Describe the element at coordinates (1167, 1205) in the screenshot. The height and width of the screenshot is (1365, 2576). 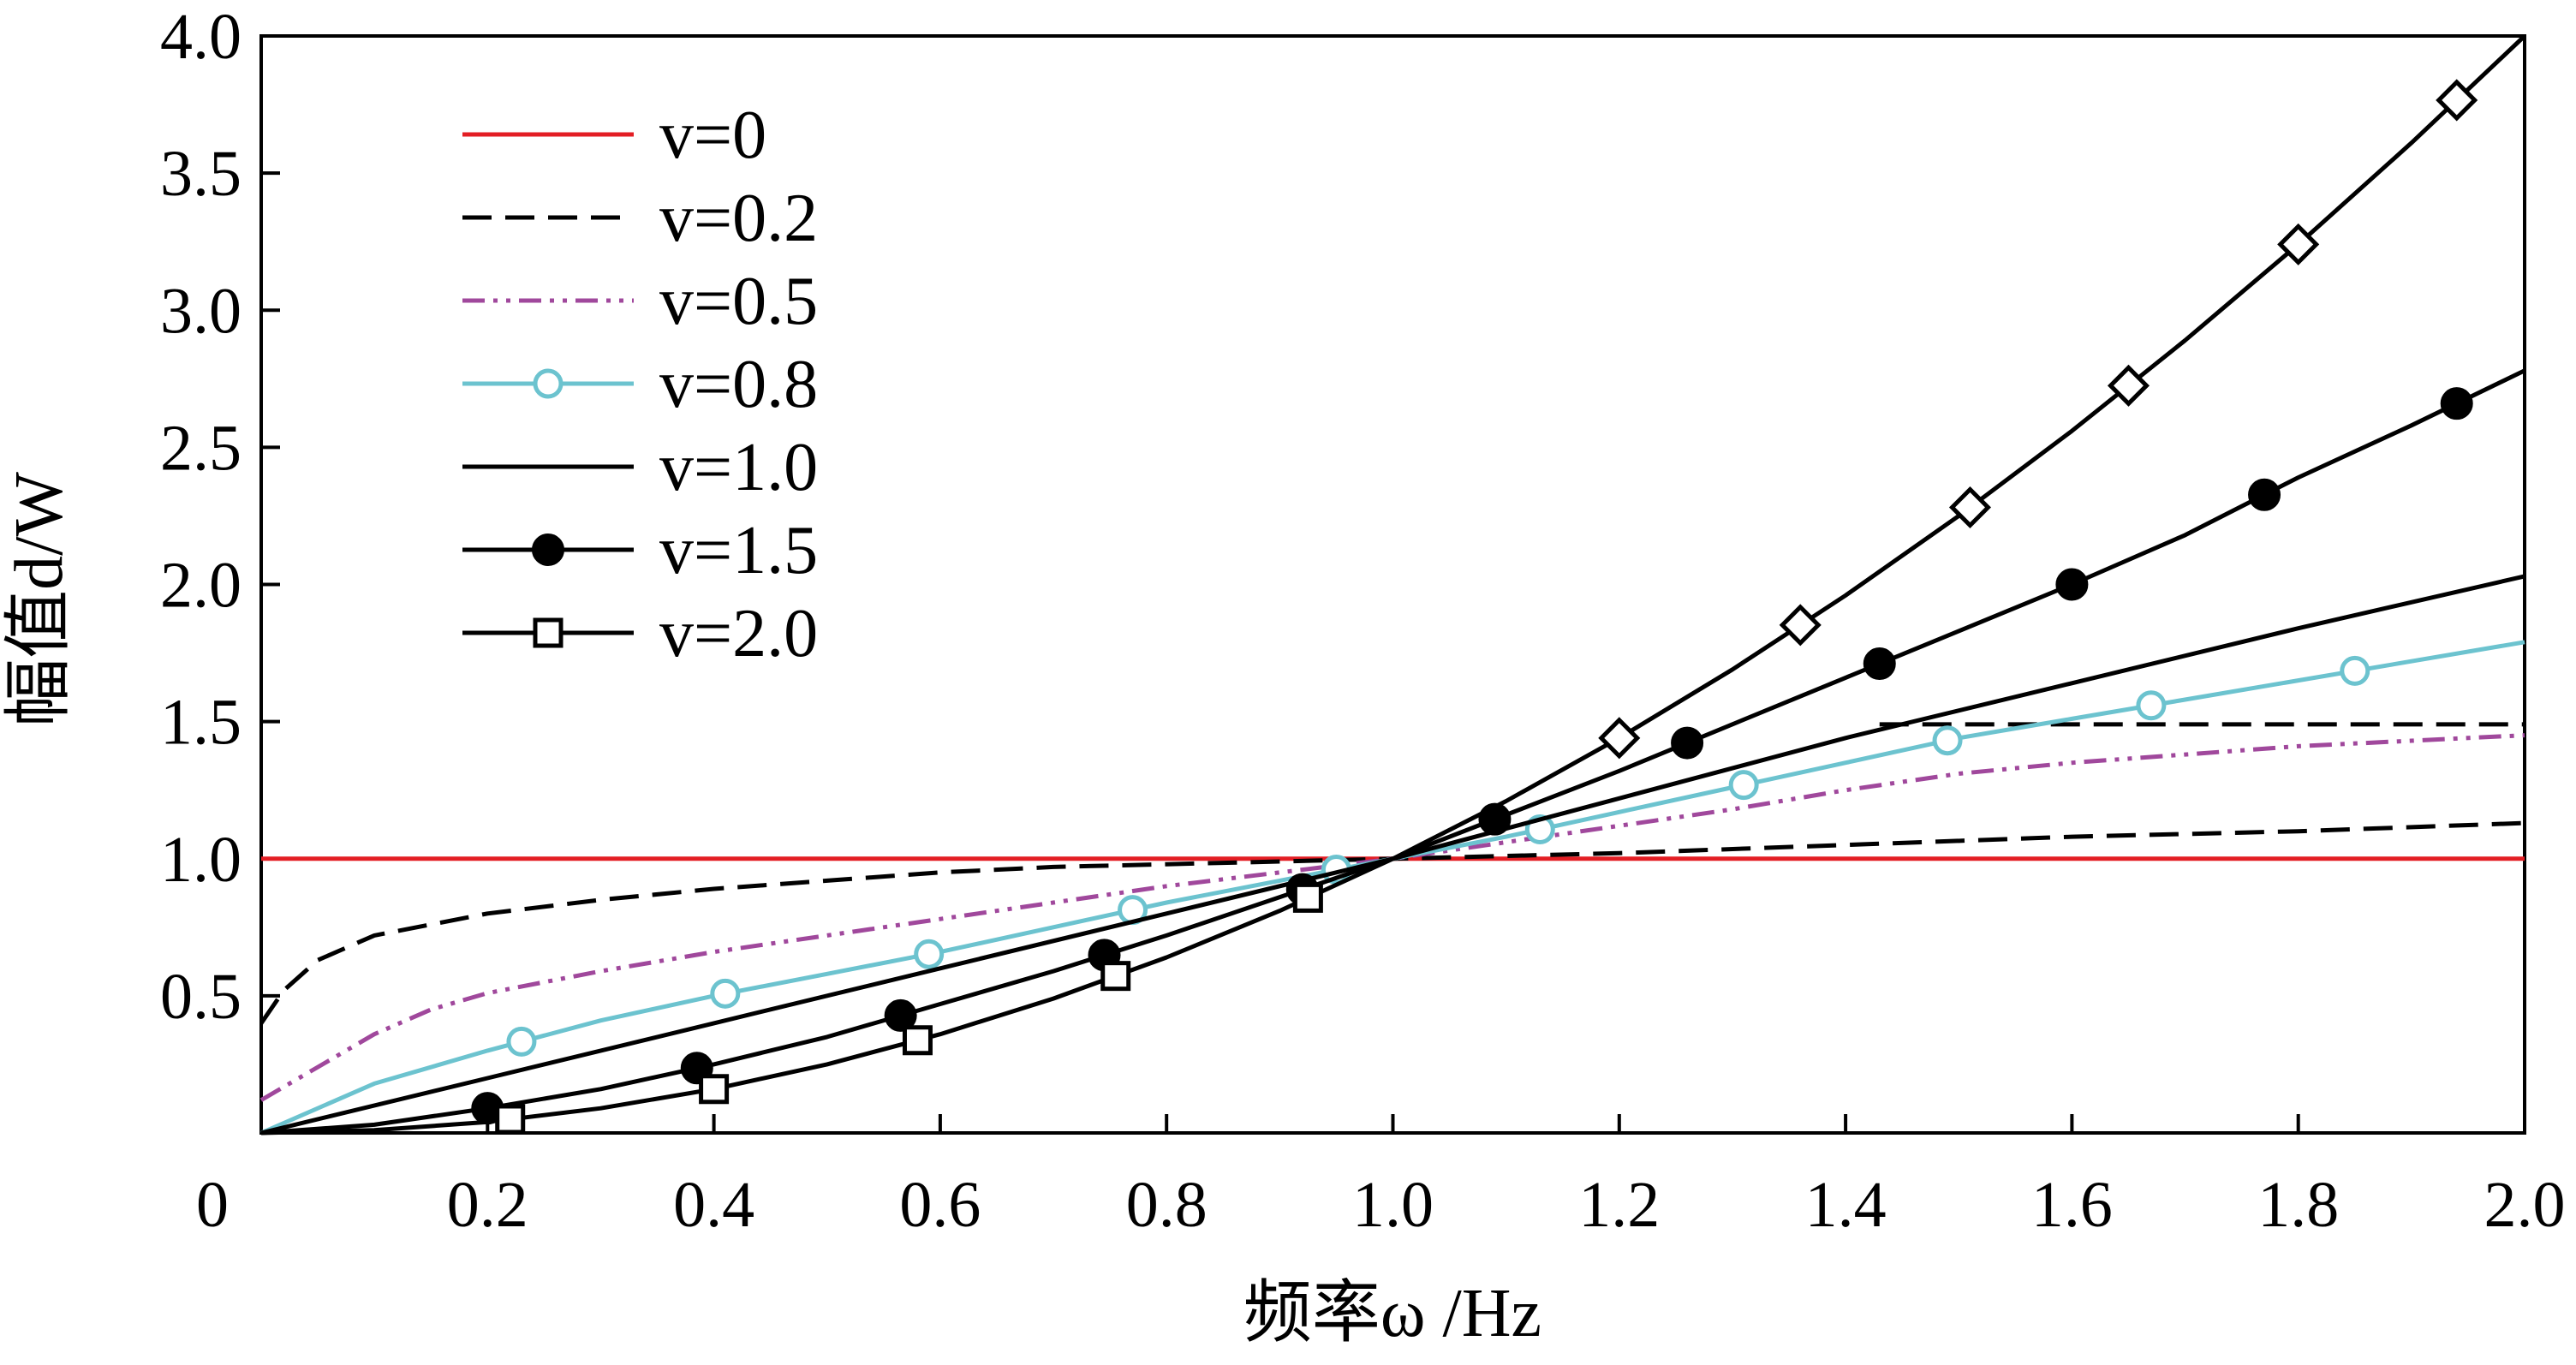
I see `x-tick-label: 0.8` at that location.